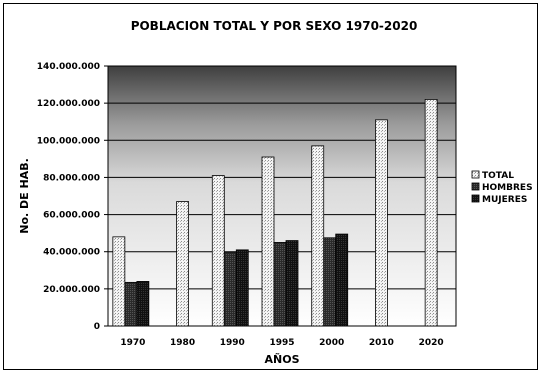  Describe the element at coordinates (292, 283) in the screenshot. I see `bar-mujeres-1995` at that location.